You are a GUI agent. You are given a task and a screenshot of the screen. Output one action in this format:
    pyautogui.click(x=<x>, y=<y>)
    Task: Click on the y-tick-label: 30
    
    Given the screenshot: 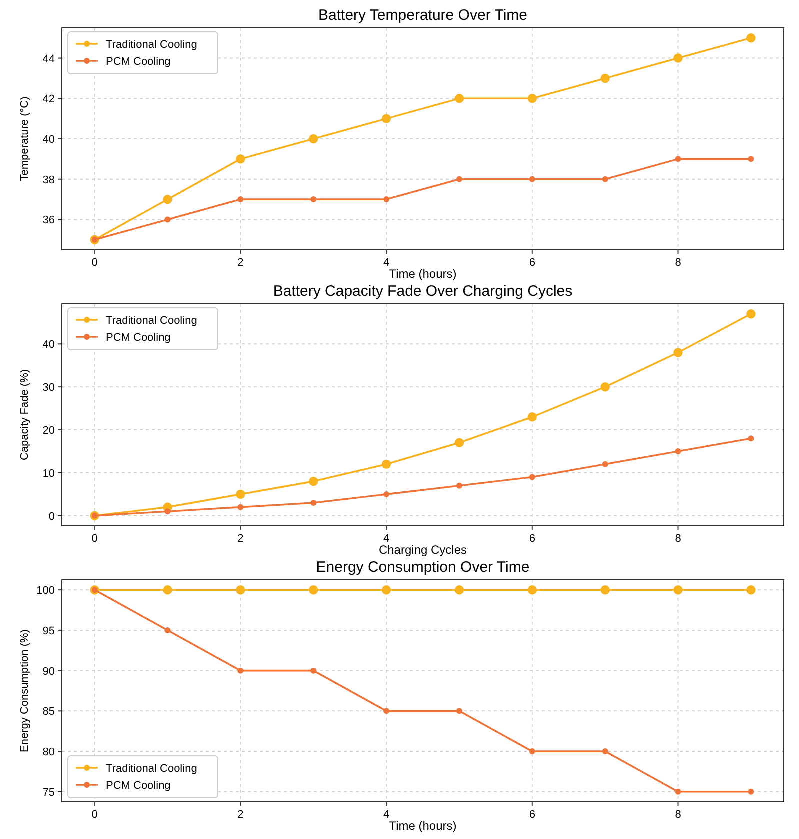 What is the action you would take?
    pyautogui.click(x=48, y=388)
    